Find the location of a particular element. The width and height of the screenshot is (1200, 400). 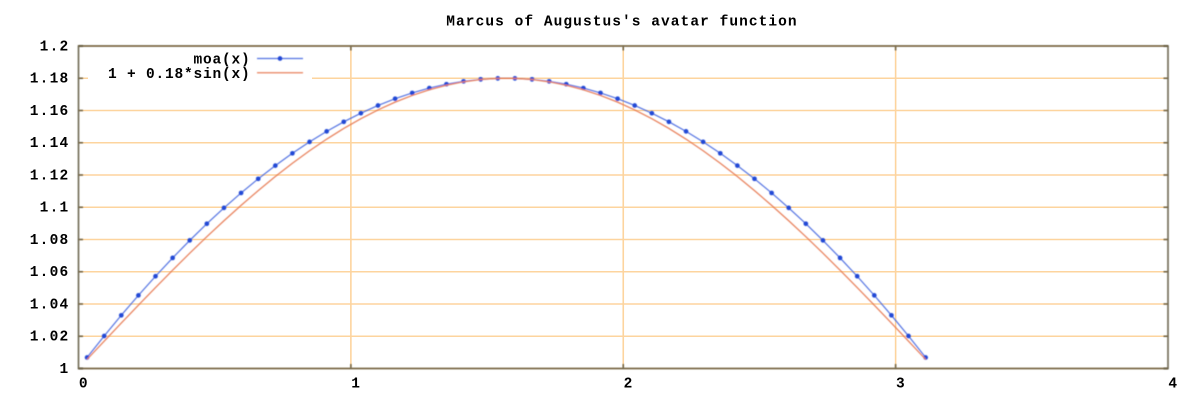

svg-text: 1.04 is located at coordinates (50, 305).